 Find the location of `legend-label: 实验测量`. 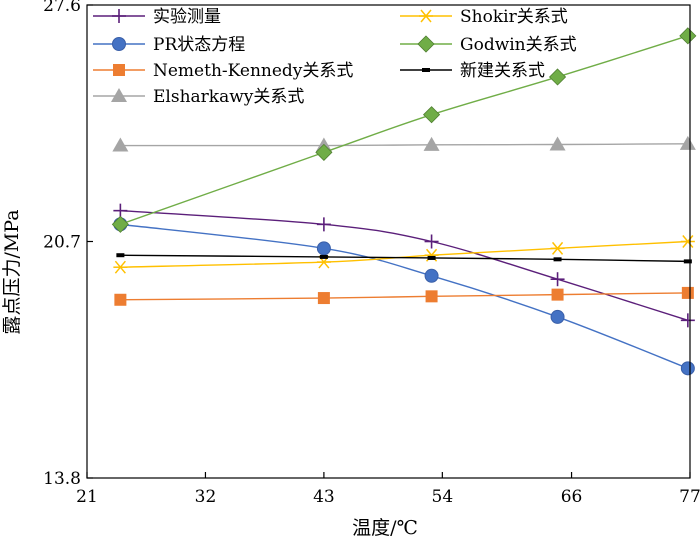

legend-label: 实验测量 is located at coordinates (187, 17).